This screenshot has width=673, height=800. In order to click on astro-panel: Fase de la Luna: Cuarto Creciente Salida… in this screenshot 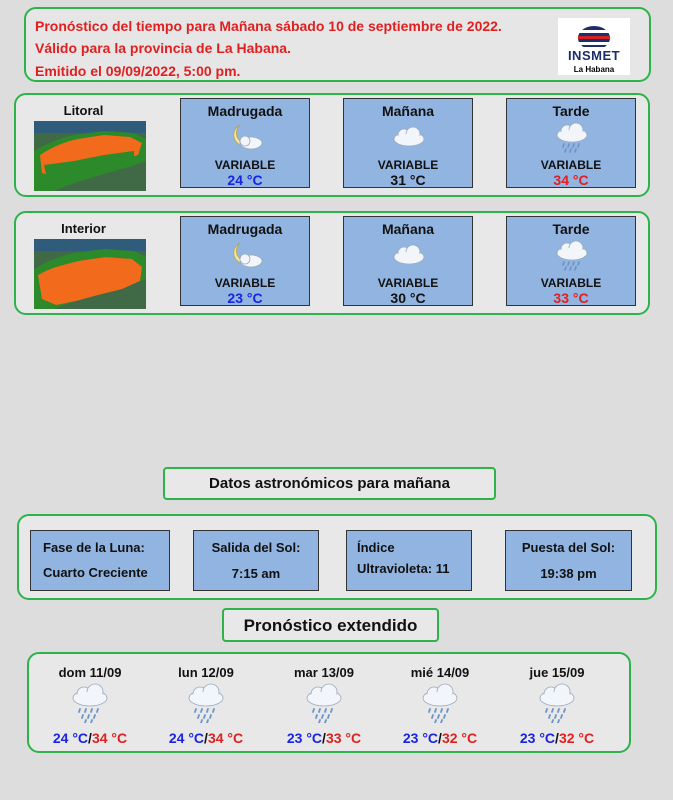, I will do `click(337, 557)`.